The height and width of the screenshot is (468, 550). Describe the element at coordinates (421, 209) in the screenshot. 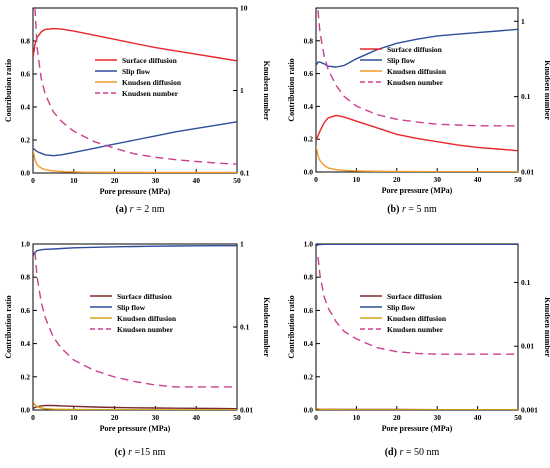

I see `caption-value: = 5 nm` at that location.